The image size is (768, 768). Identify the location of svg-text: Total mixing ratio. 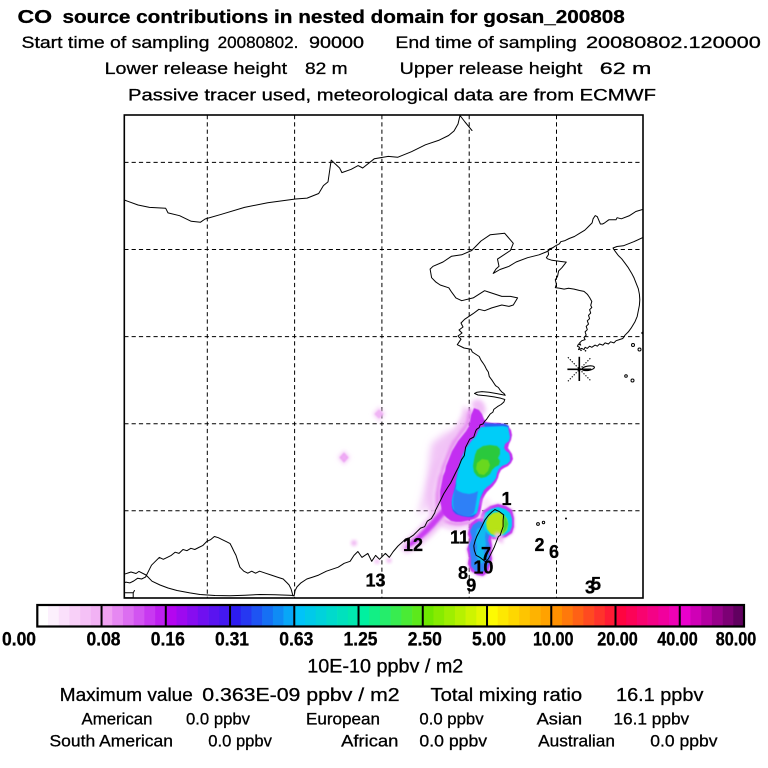
(507, 695).